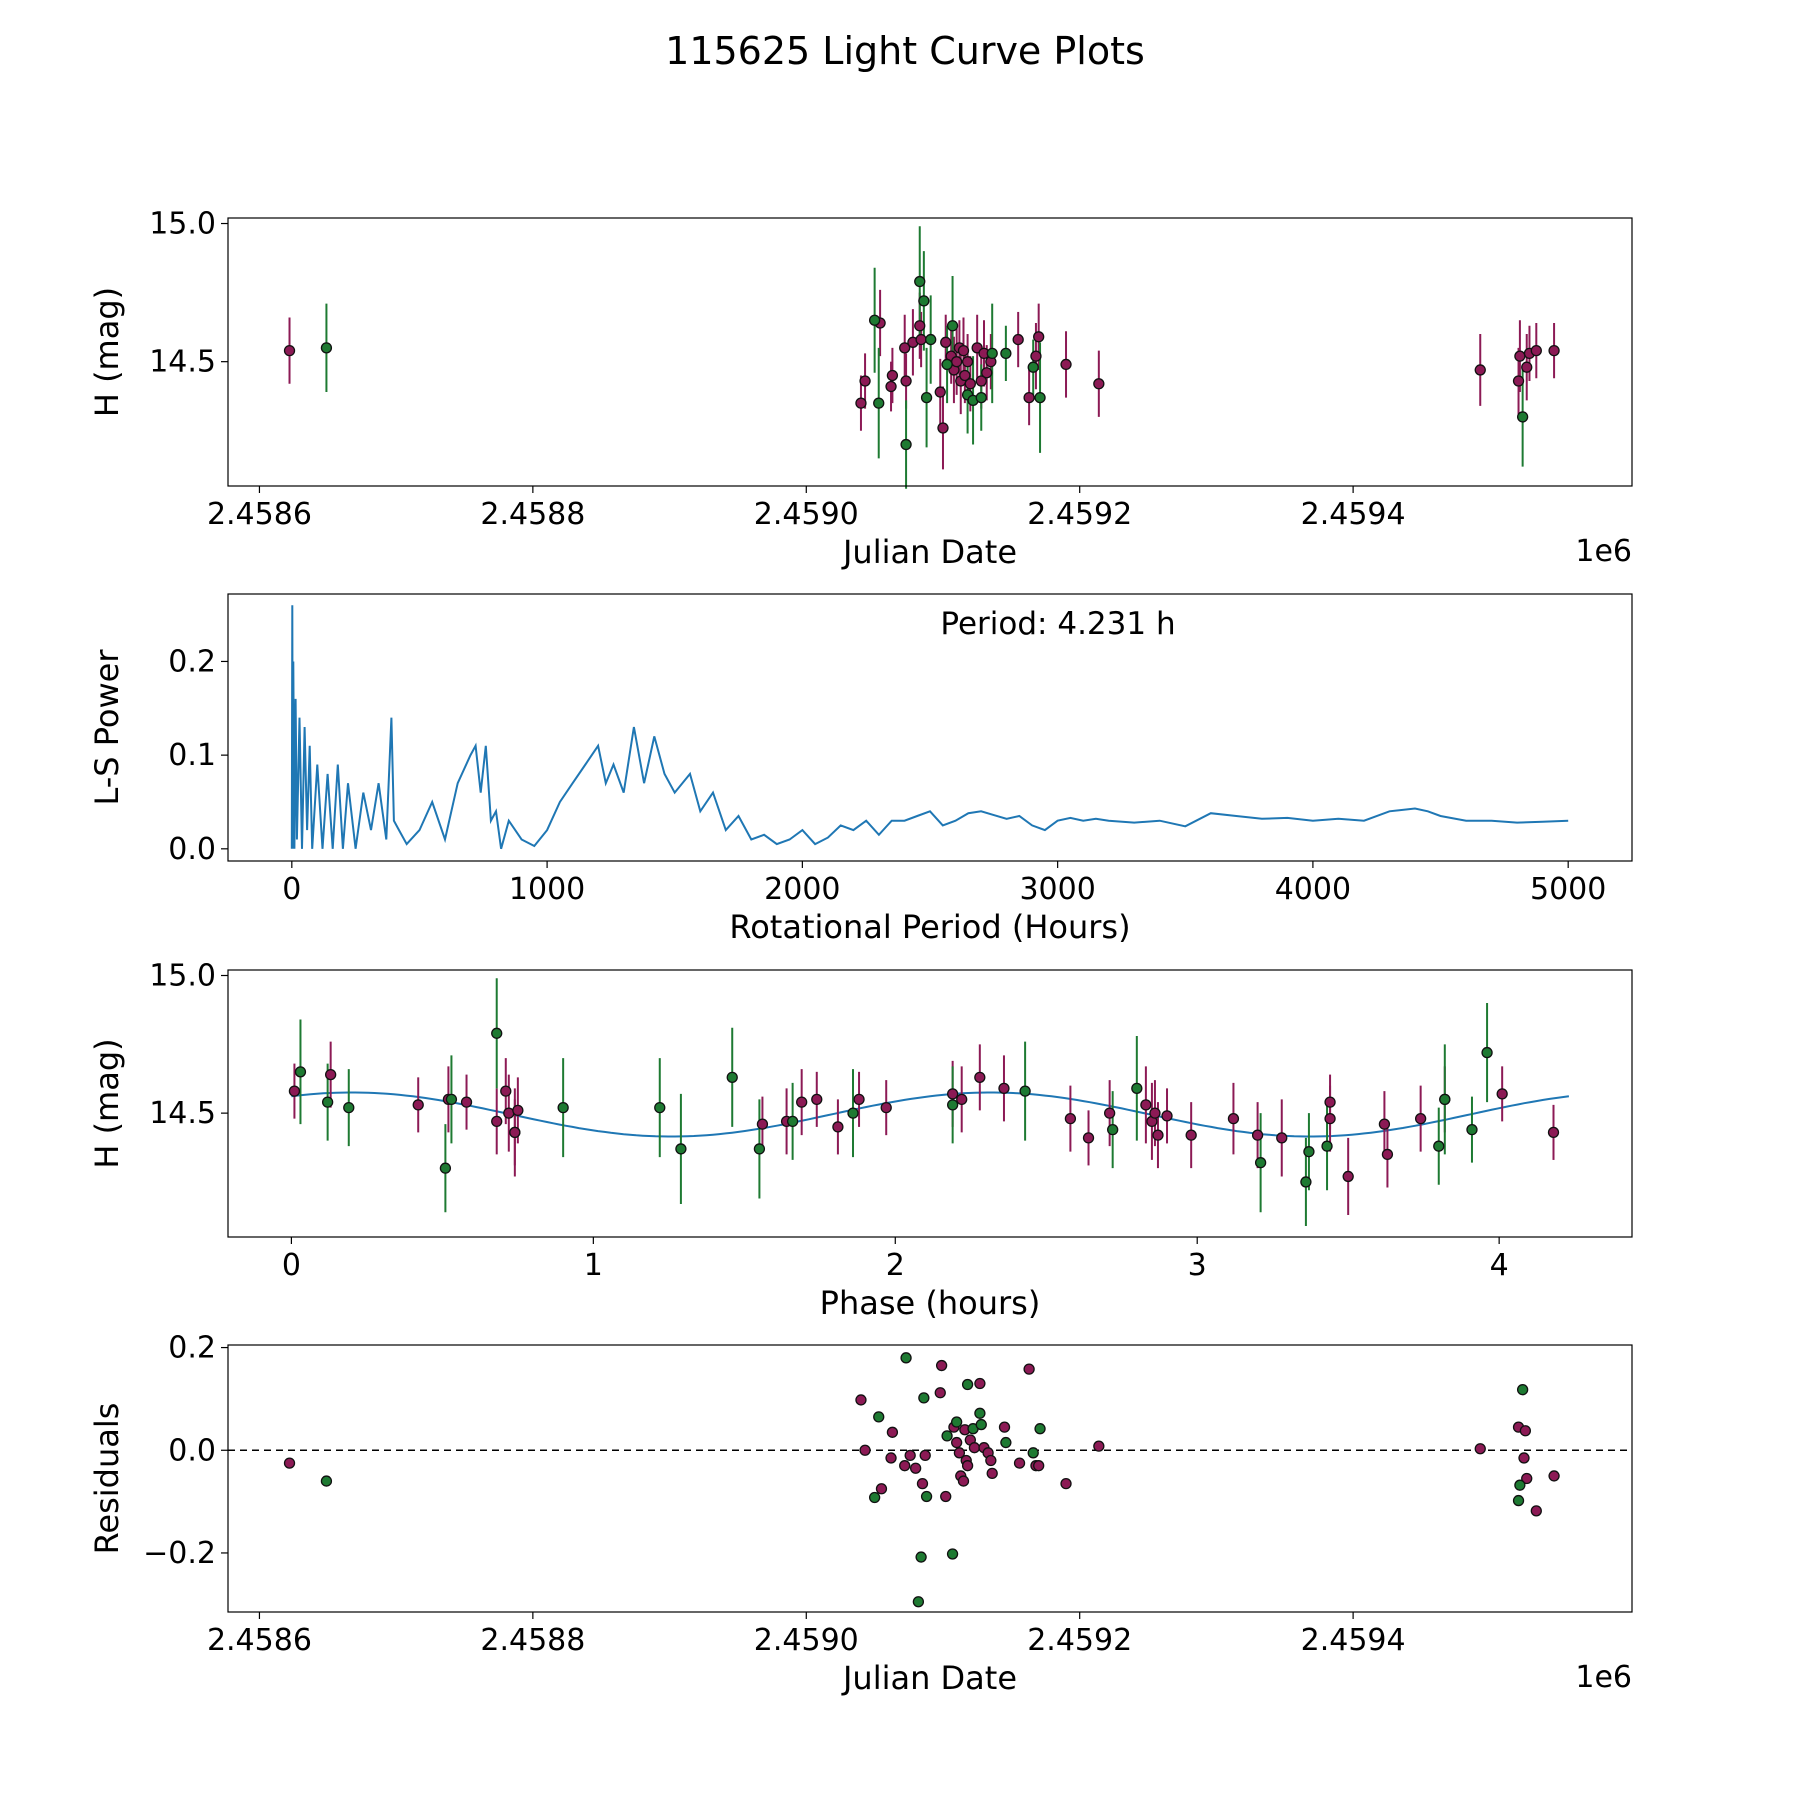  What do you see at coordinates (1568, 889) in the screenshot?
I see `x-tick-label: 5000` at bounding box center [1568, 889].